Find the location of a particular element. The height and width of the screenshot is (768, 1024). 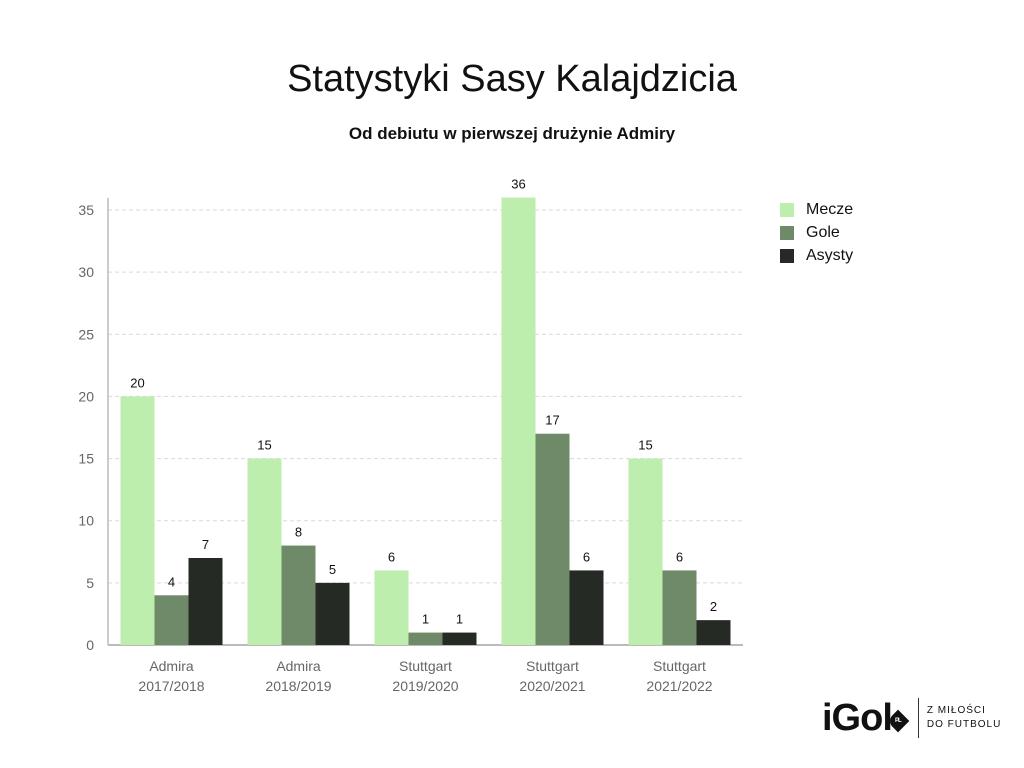

legend: Mecze Gole Asysty is located at coordinates (816, 233).